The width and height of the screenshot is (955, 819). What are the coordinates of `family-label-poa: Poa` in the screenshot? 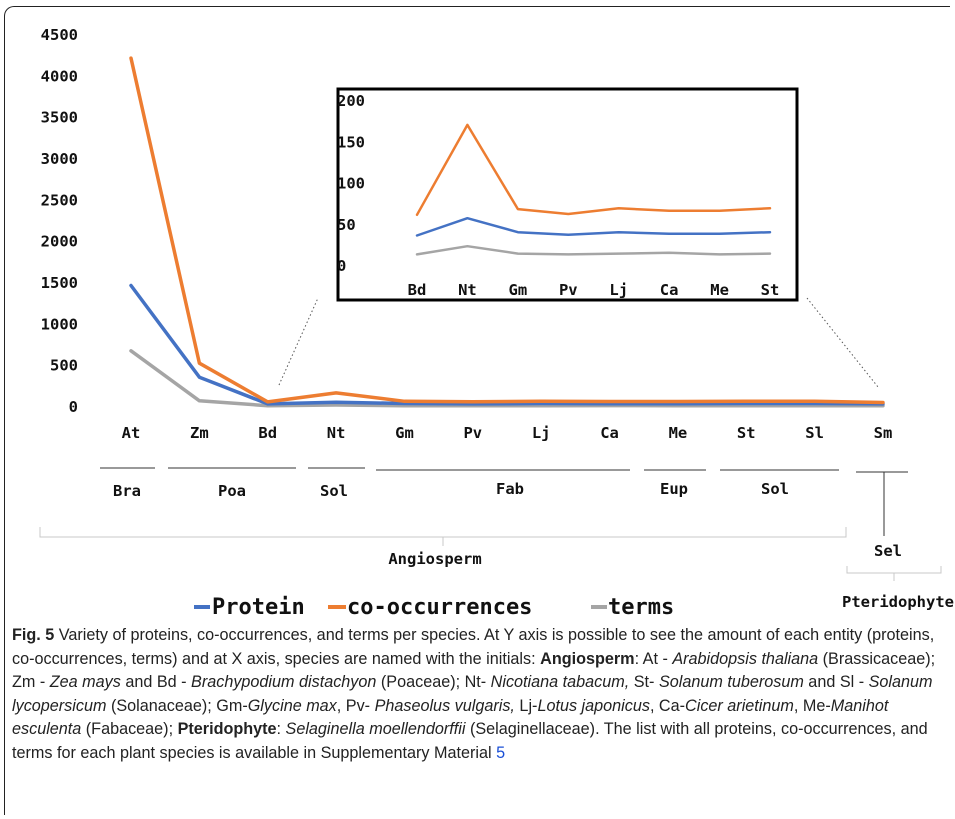 It's located at (232, 491).